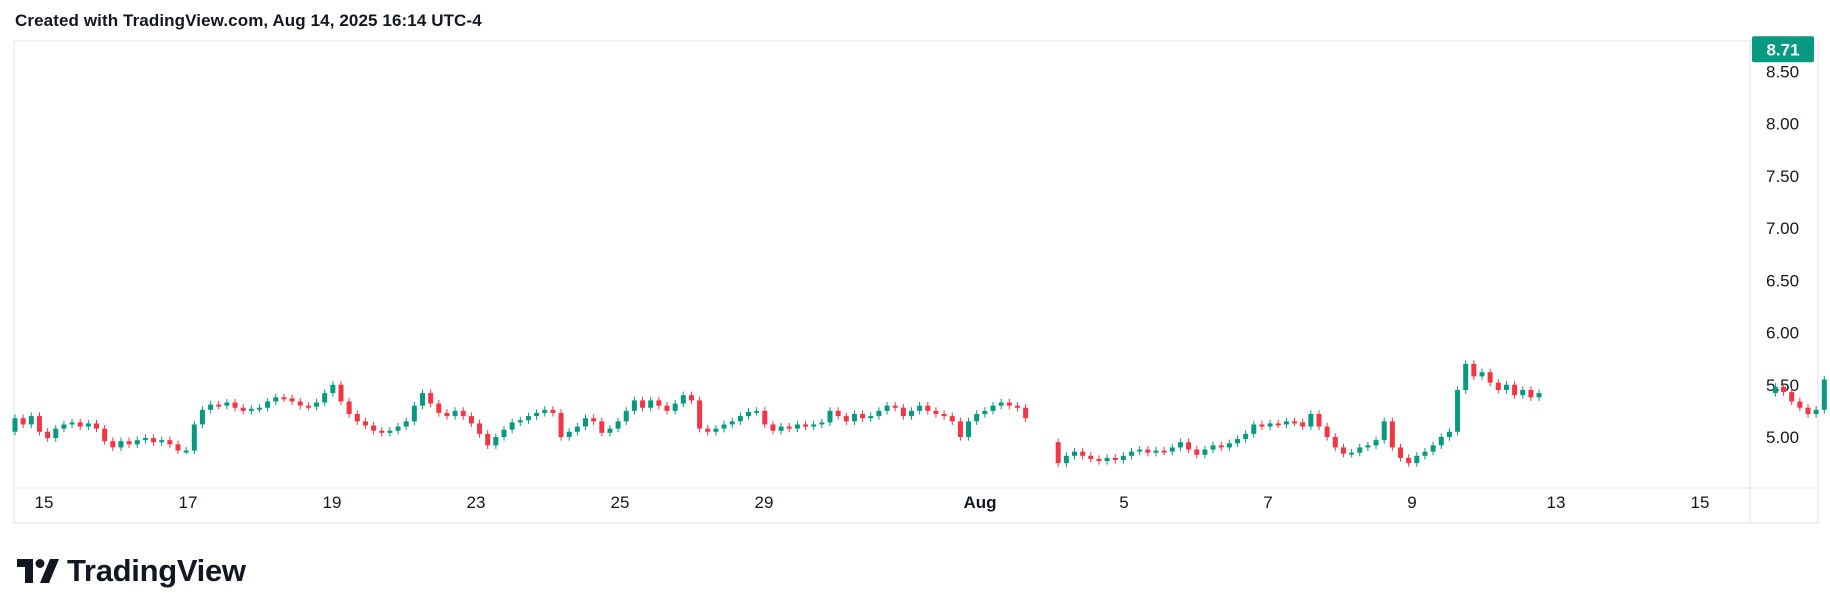 This screenshot has height=611, width=1830. I want to click on y-tick-label: 6.50, so click(1782, 280).